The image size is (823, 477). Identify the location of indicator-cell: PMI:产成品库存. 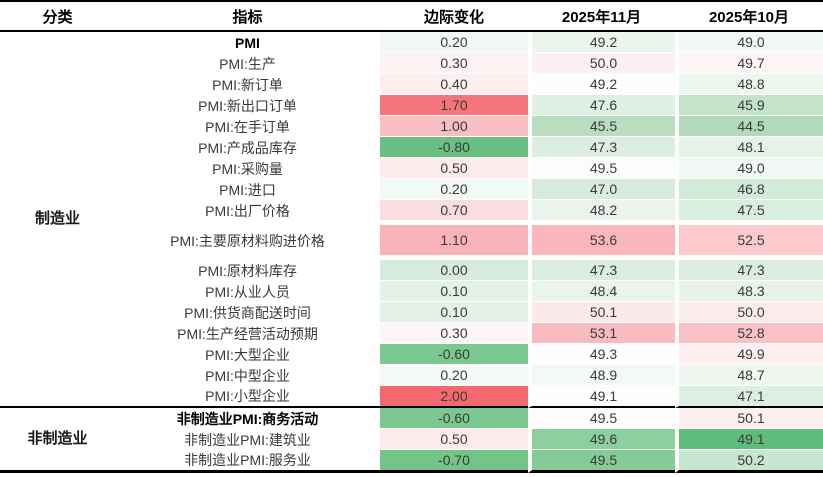
(247, 147).